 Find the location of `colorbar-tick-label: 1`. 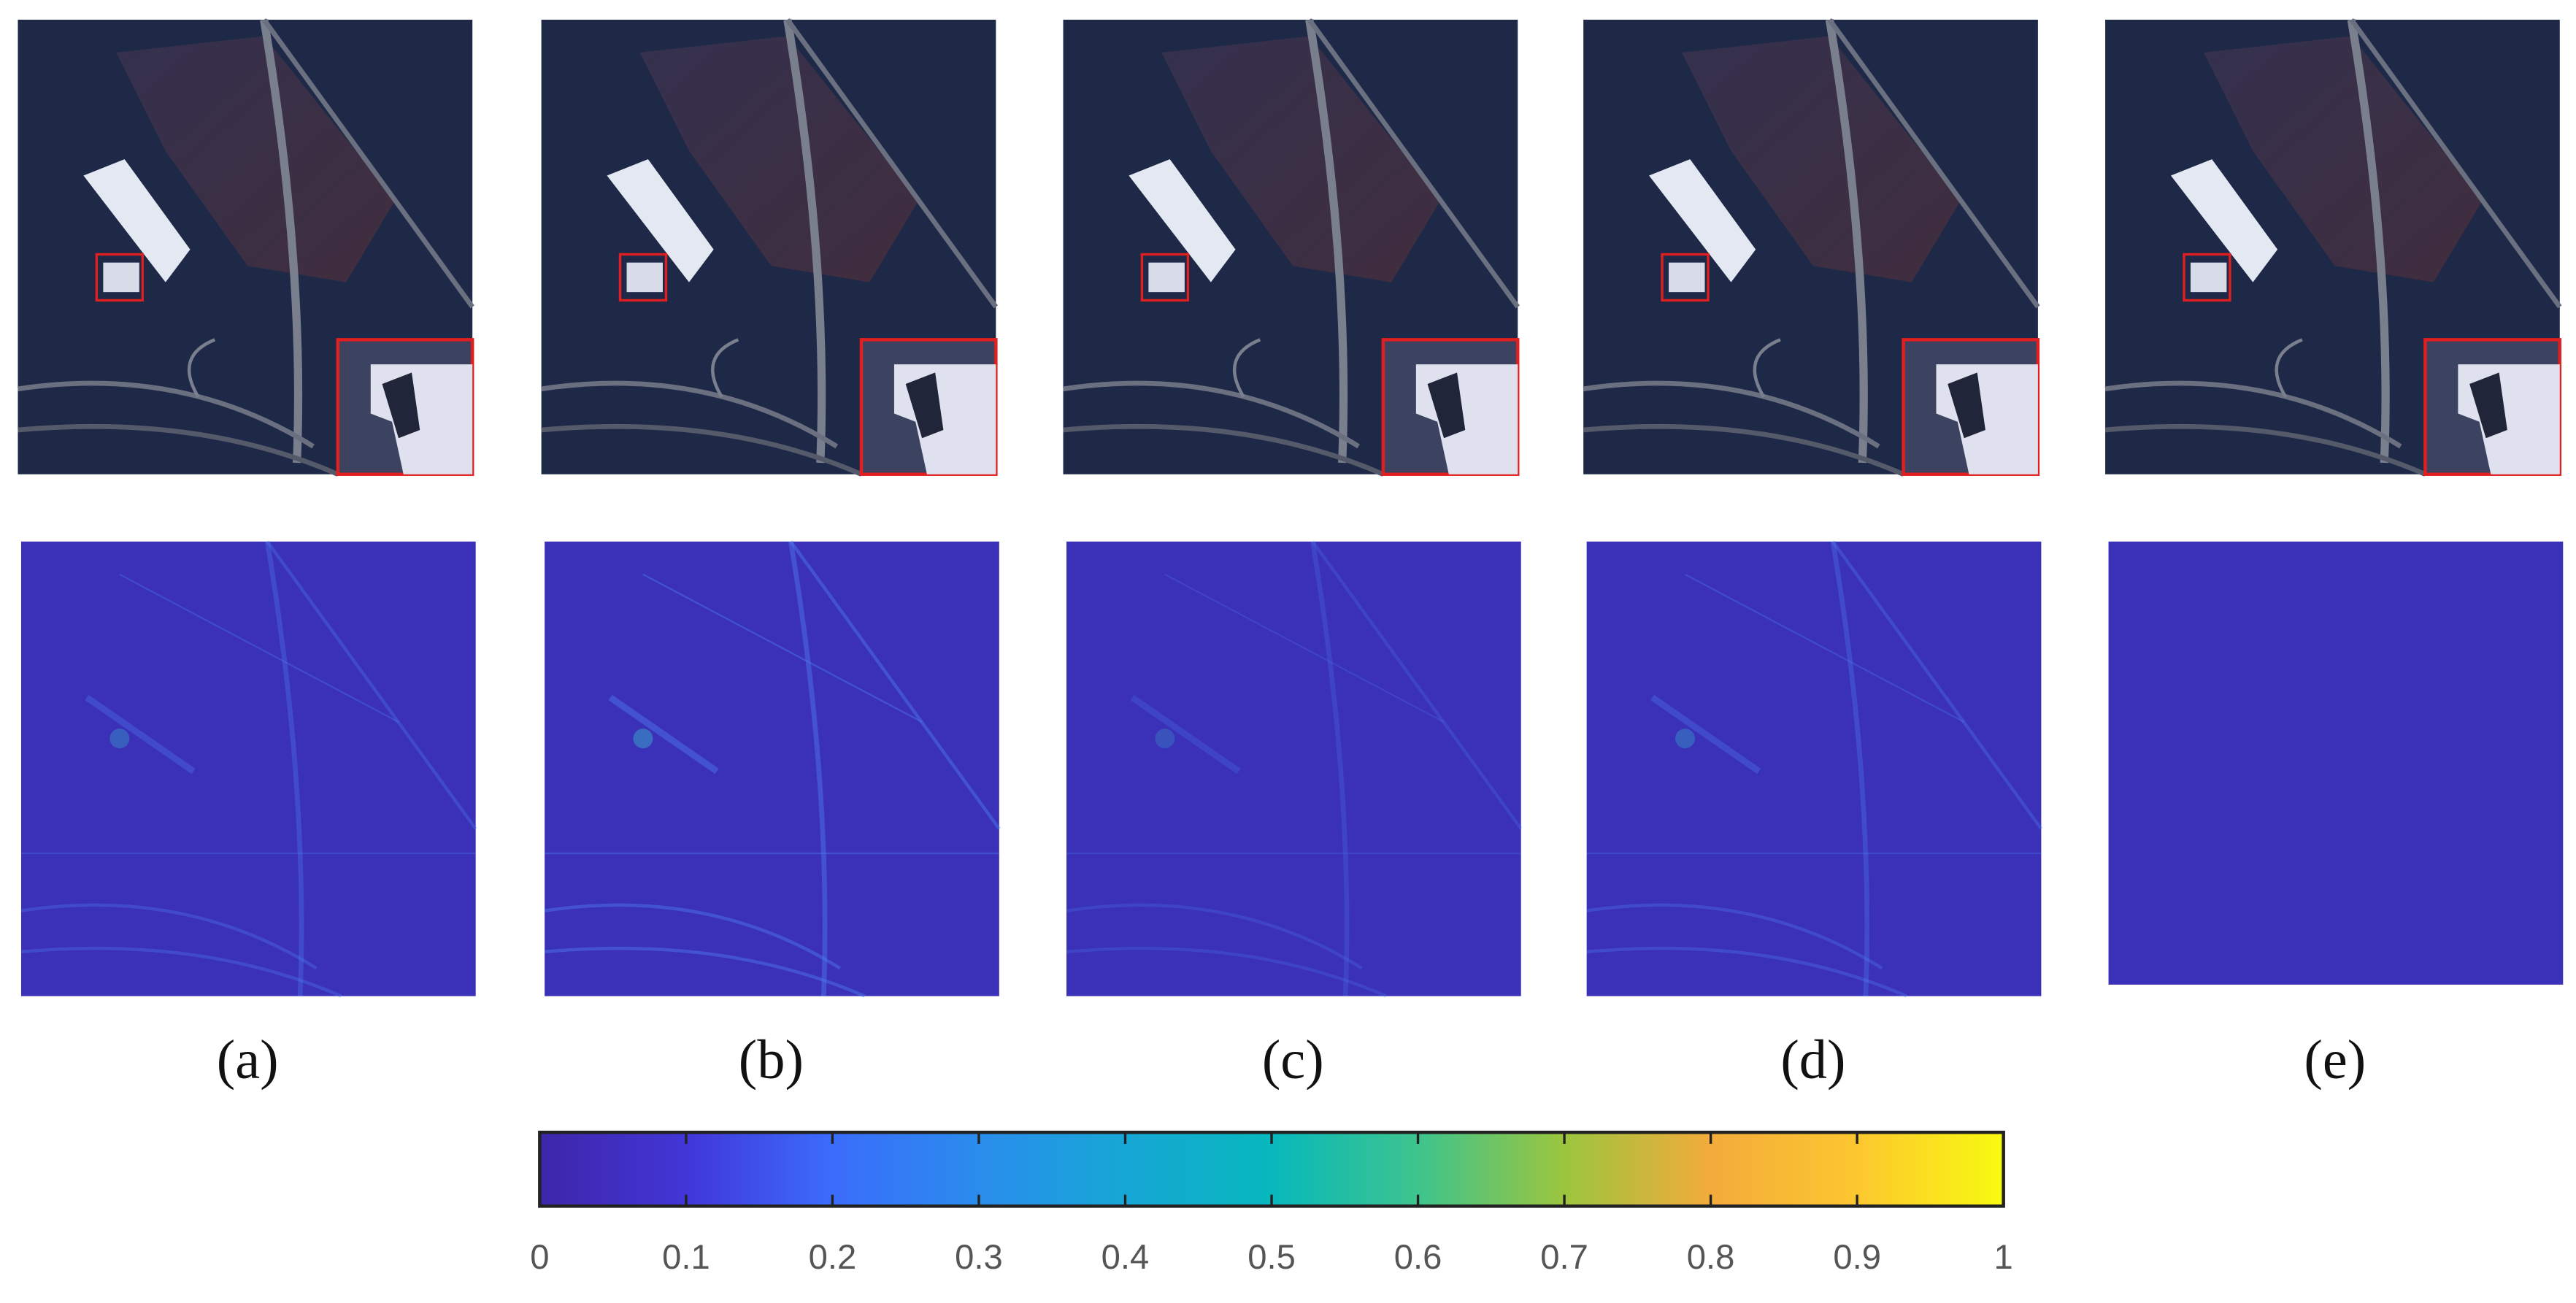

colorbar-tick-label: 1 is located at coordinates (2003, 1257).